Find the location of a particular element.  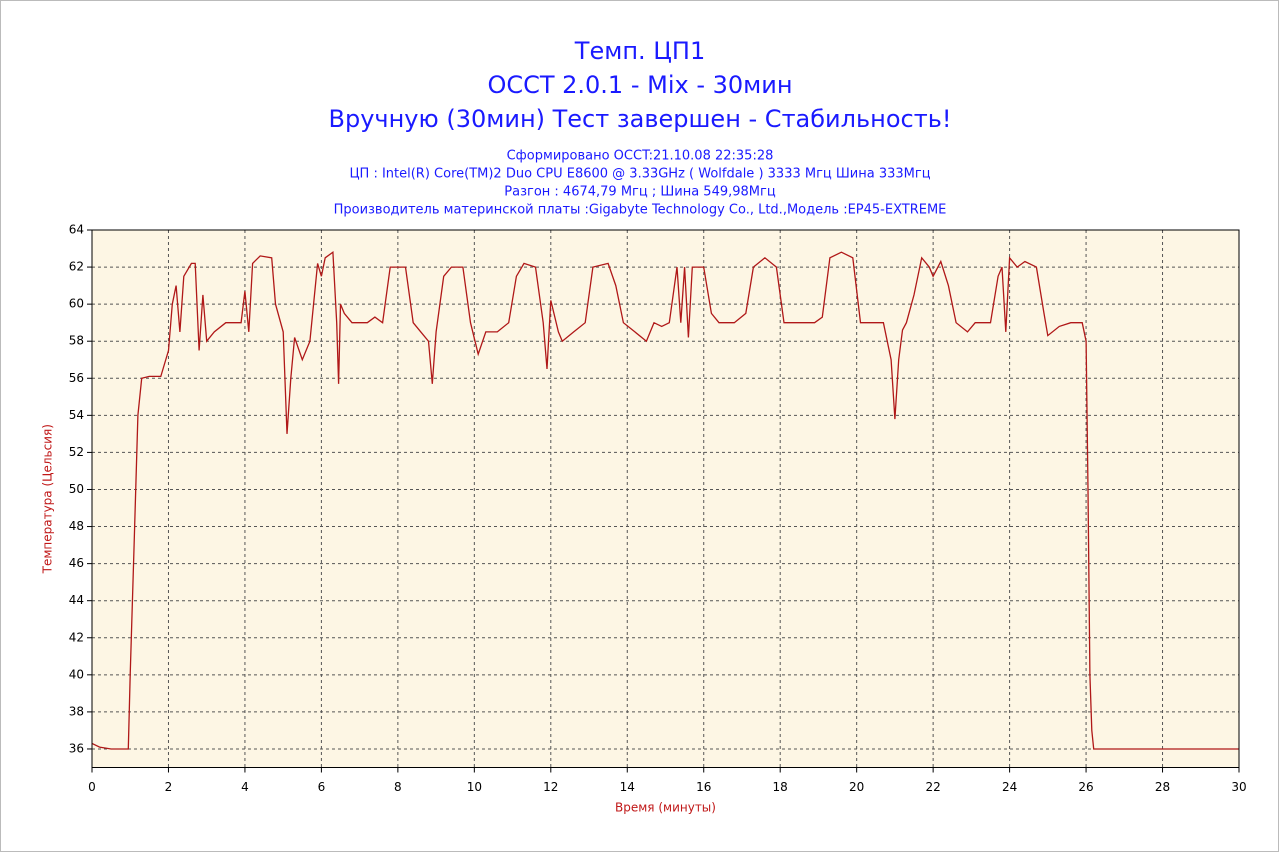

x-tick-label: 28 is located at coordinates (1162, 787).